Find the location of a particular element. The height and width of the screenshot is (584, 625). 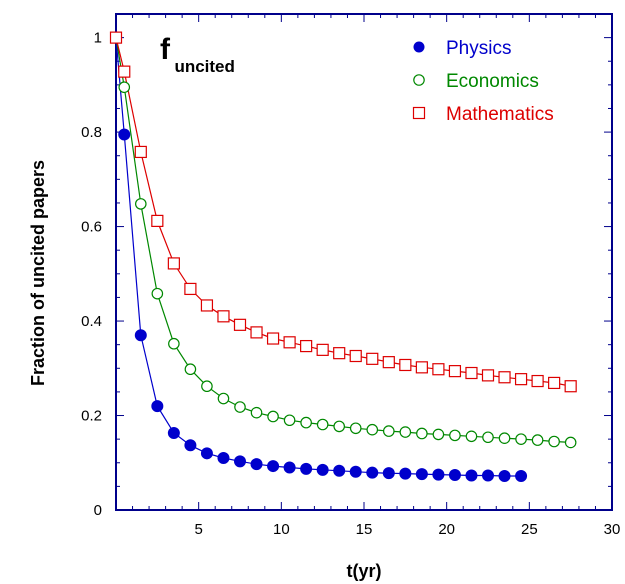

y-tick-label: 0.2 is located at coordinates (91, 416).